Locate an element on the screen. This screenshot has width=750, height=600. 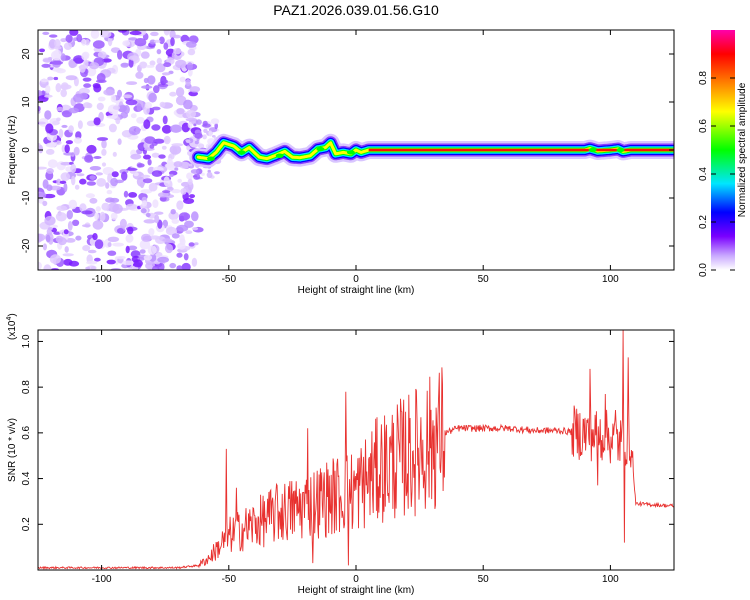
y-tick-label: 0.8 is located at coordinates (26, 387).